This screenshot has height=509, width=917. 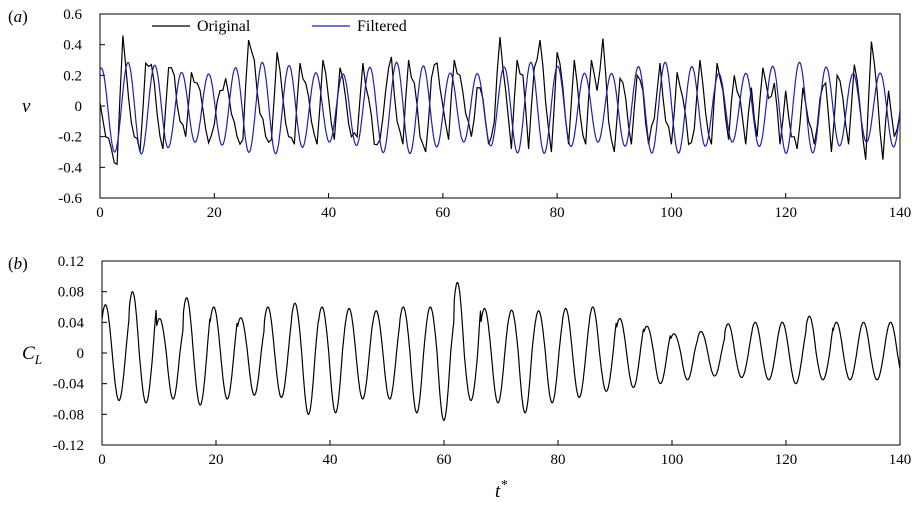 I want to click on legend-label-original: Original, so click(x=224, y=26).